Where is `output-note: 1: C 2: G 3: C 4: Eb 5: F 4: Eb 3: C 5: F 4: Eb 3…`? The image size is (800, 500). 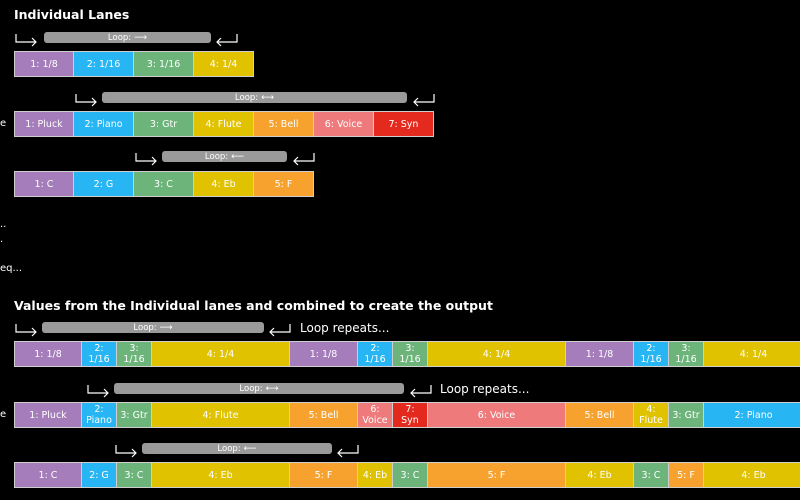
output-note: 1: C 2: G 3: C 4: Eb 5: F 4: Eb 3: C 5: F 4: Eb 3… is located at coordinates (407, 475).